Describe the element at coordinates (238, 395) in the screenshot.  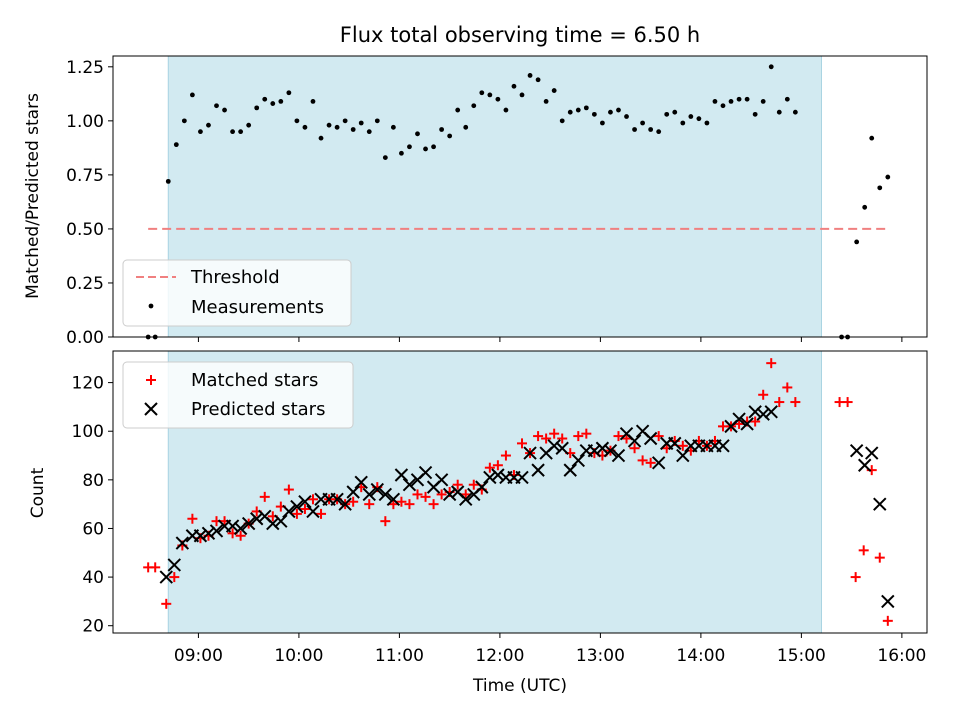
I see `bottom-legend-box` at that location.